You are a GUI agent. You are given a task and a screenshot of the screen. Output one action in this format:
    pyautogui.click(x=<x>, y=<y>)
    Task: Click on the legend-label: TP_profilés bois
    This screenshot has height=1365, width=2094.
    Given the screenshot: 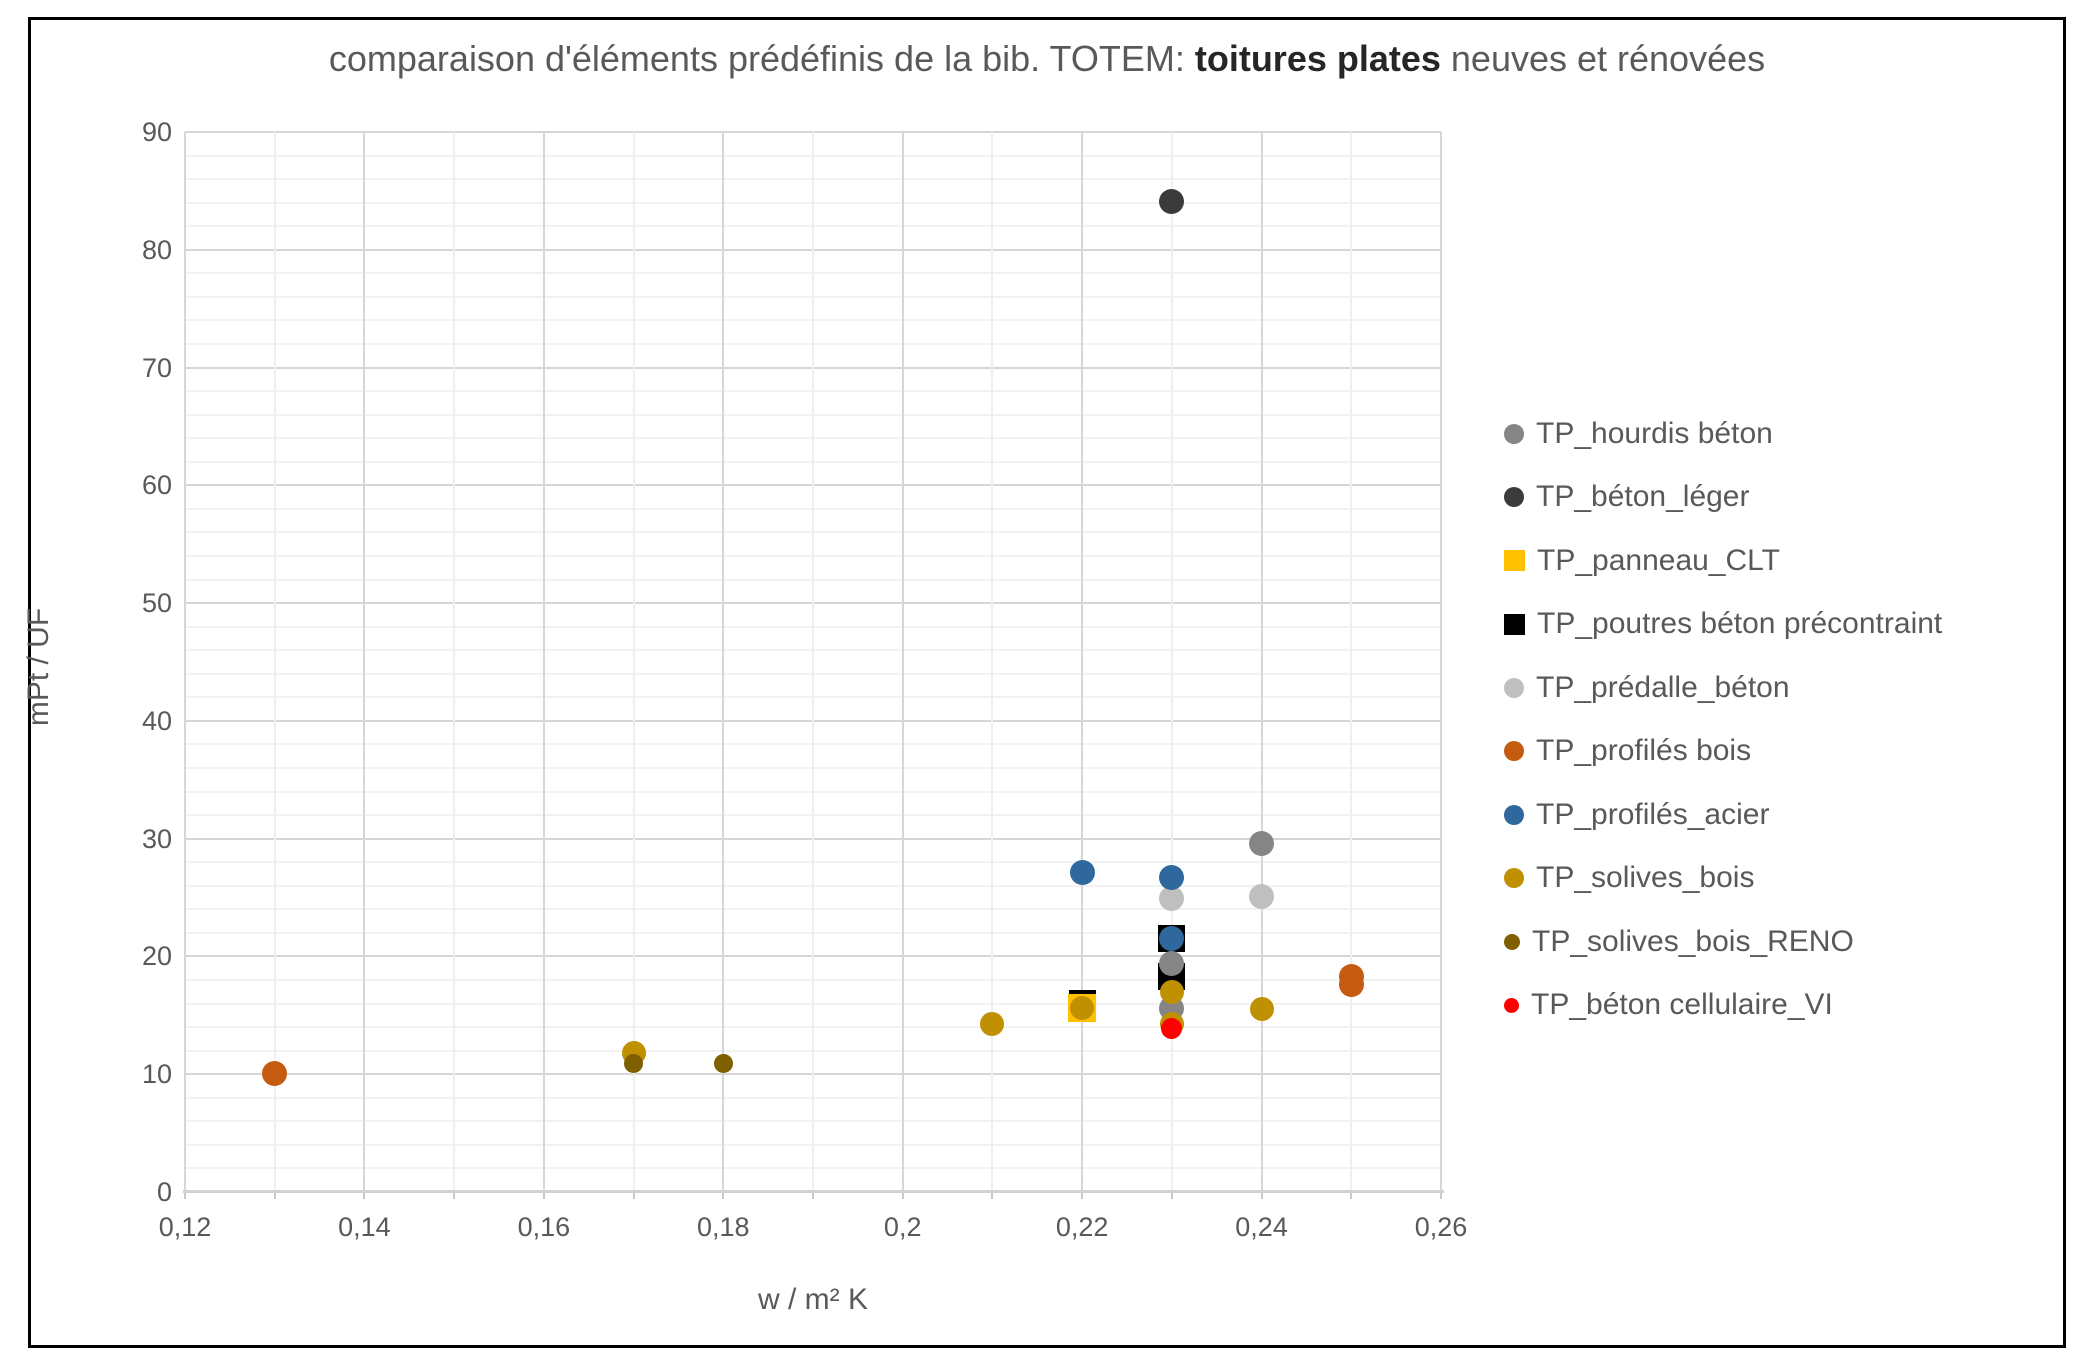 What is the action you would take?
    pyautogui.click(x=1644, y=751)
    